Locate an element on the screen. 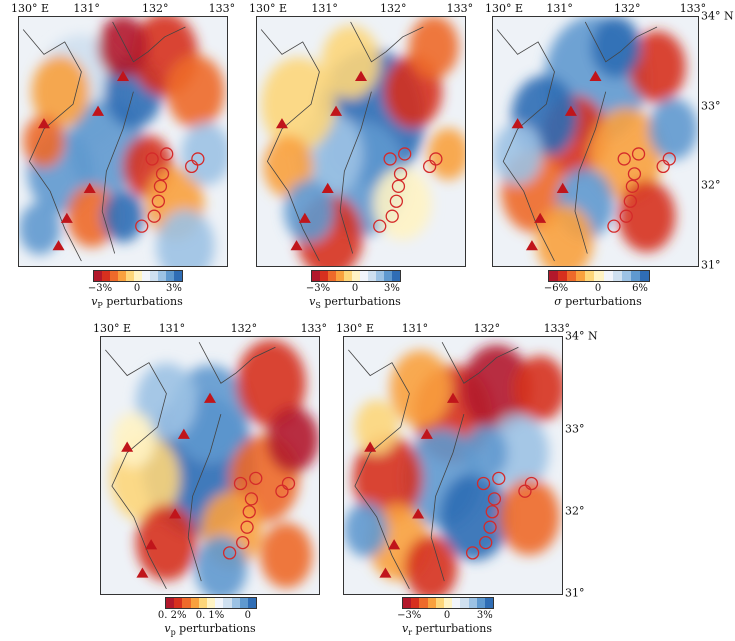  colorbar-tick: 3% is located at coordinates (392, 288).